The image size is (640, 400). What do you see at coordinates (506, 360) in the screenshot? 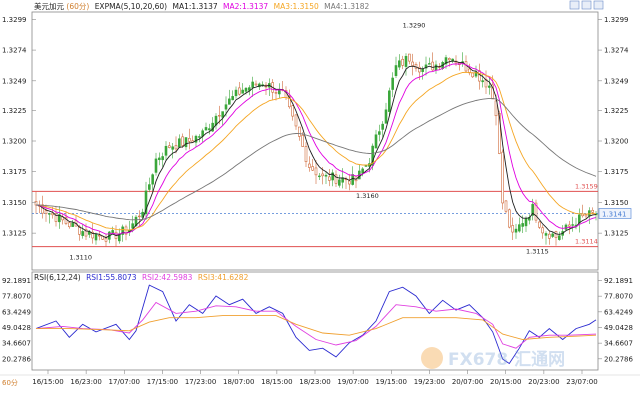
I see `watermark-text: FX678 汇通网` at bounding box center [506, 360].